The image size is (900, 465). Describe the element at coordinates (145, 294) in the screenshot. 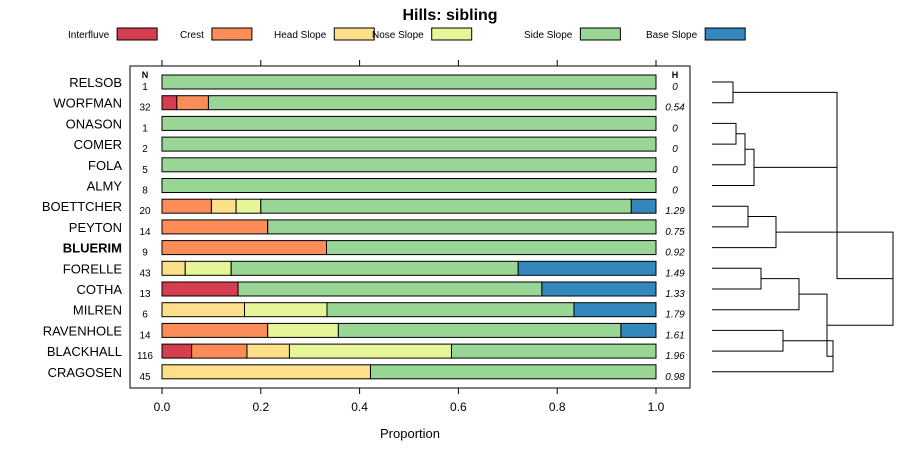

I see `row-n-value: 13` at that location.